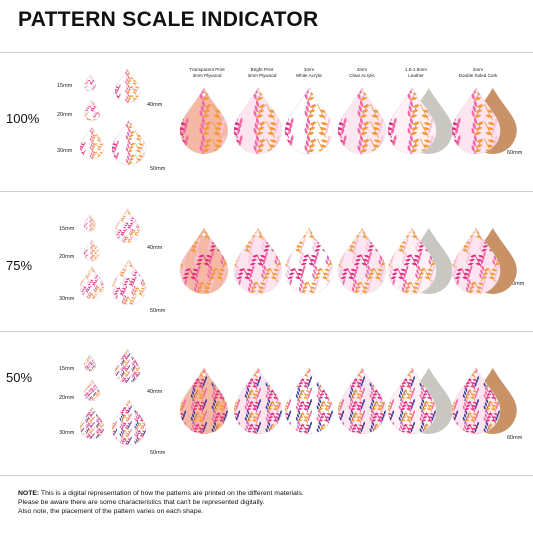 This screenshot has height=533, width=533. What do you see at coordinates (362, 72) in the screenshot?
I see `material-label: 3mm Clear Acrylic` at bounding box center [362, 72].